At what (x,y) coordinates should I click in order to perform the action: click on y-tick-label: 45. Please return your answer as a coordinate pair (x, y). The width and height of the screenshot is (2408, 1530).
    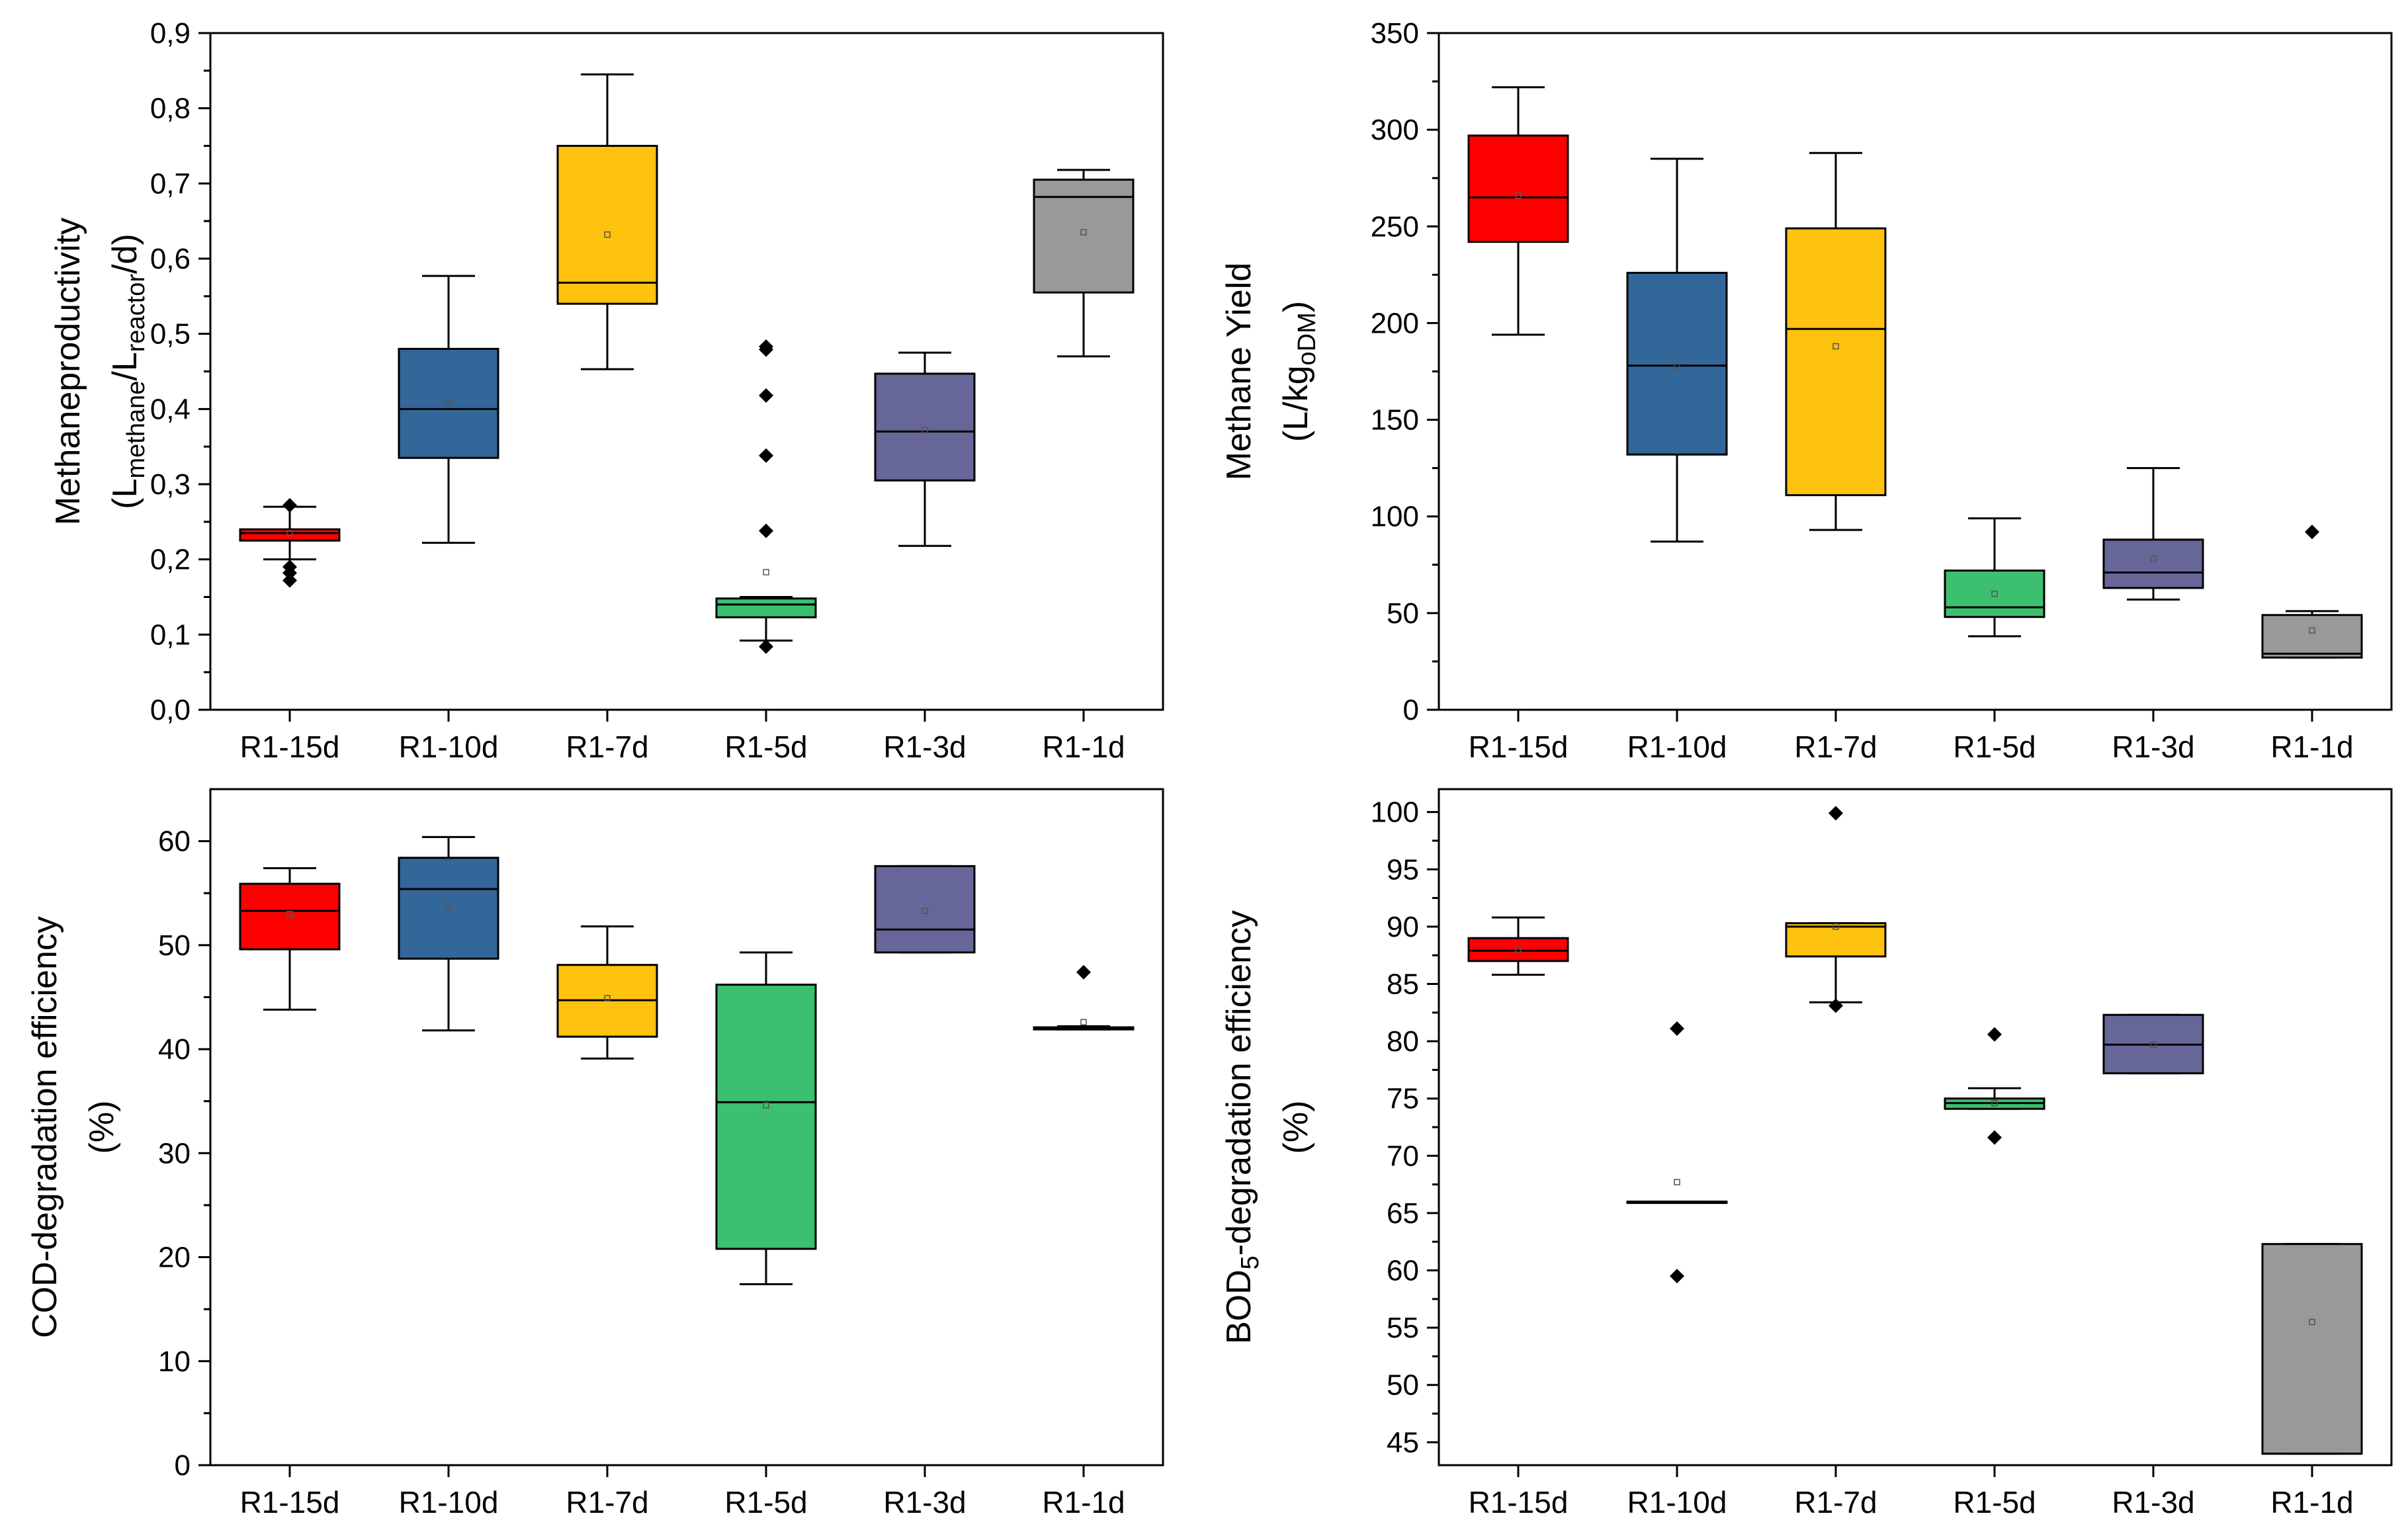
    Looking at the image, I should click on (1403, 1442).